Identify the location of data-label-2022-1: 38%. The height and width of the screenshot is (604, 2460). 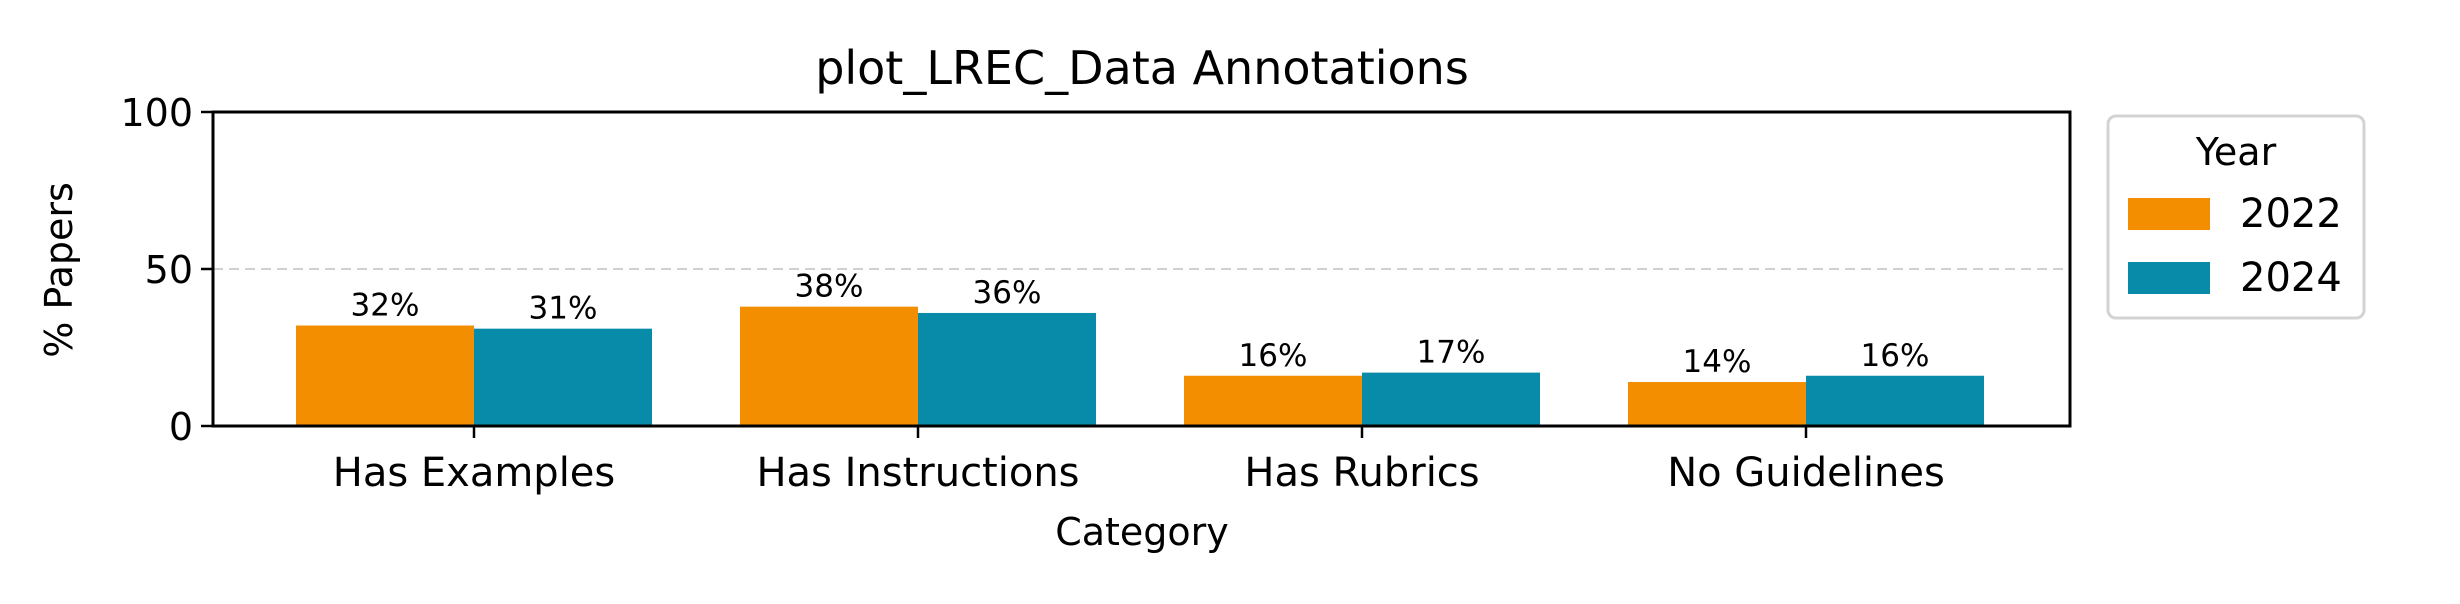
(829, 287).